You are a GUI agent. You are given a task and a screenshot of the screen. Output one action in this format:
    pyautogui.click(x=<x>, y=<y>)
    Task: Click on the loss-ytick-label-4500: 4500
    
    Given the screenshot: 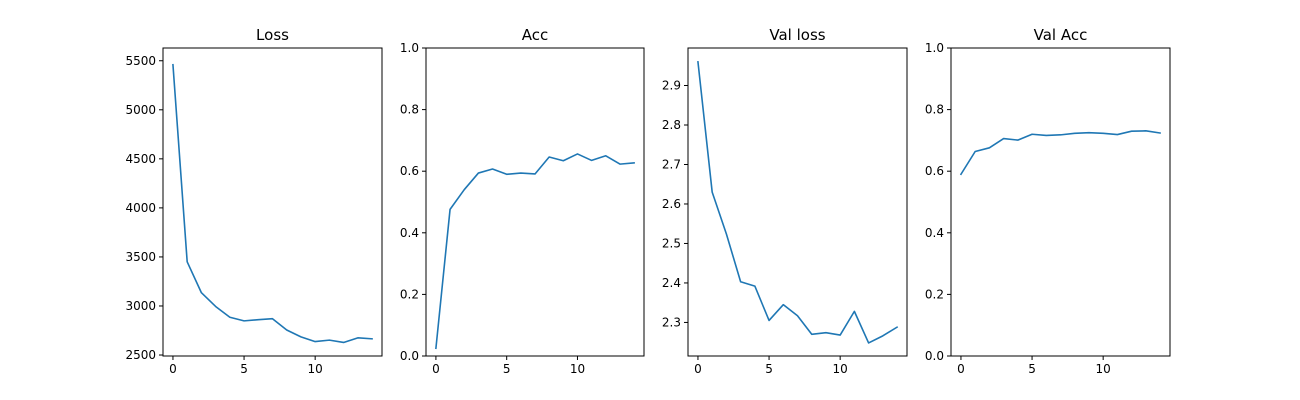 What is the action you would take?
    pyautogui.click(x=140, y=159)
    